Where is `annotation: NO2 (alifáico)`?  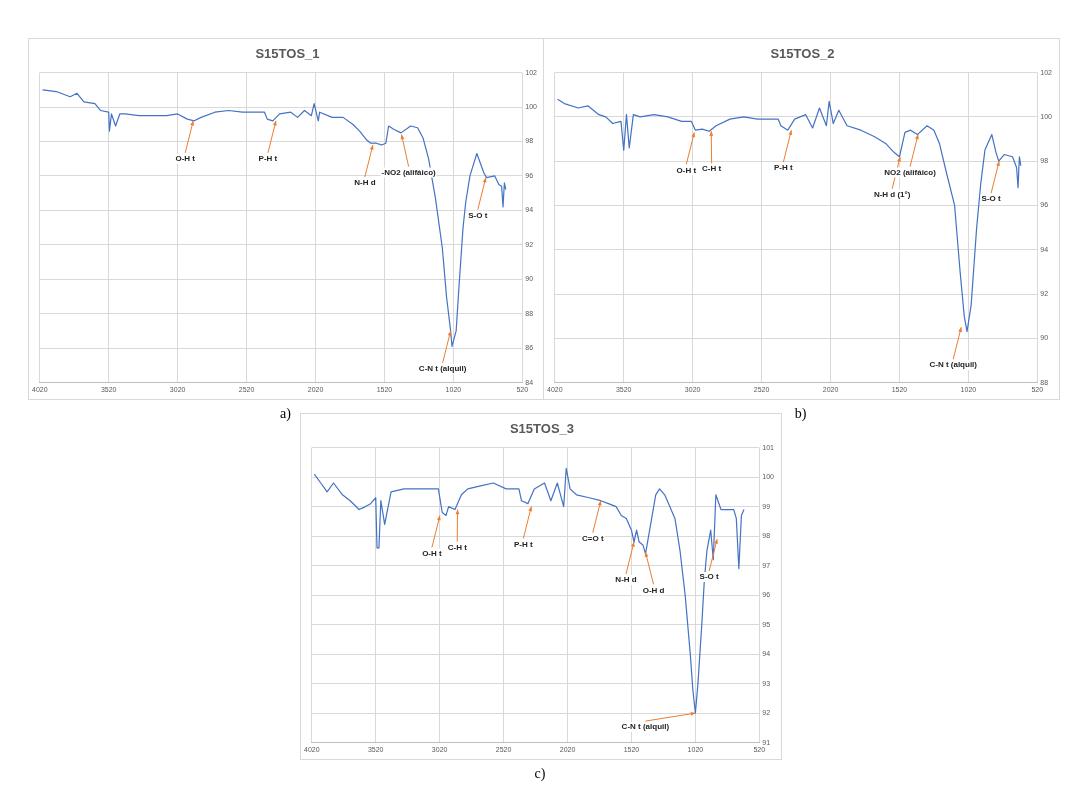 annotation: NO2 (alifáico) is located at coordinates (910, 172).